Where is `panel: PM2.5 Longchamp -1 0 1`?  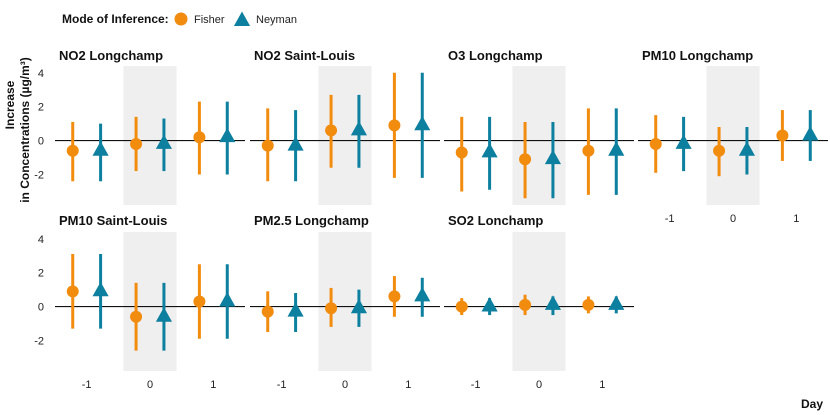
panel: PM2.5 Longchamp -1 0 1 is located at coordinates (345, 302).